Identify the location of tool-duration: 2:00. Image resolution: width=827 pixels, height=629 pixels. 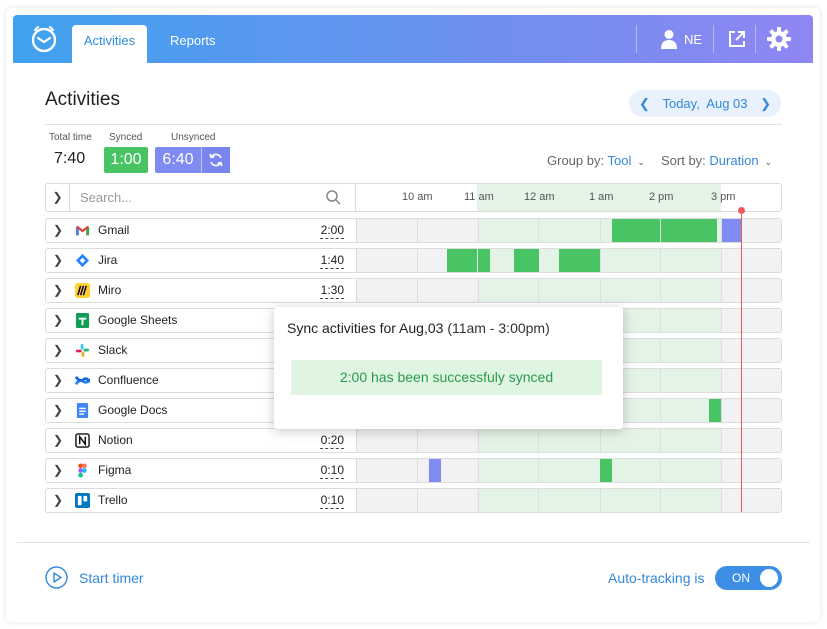
(332, 231).